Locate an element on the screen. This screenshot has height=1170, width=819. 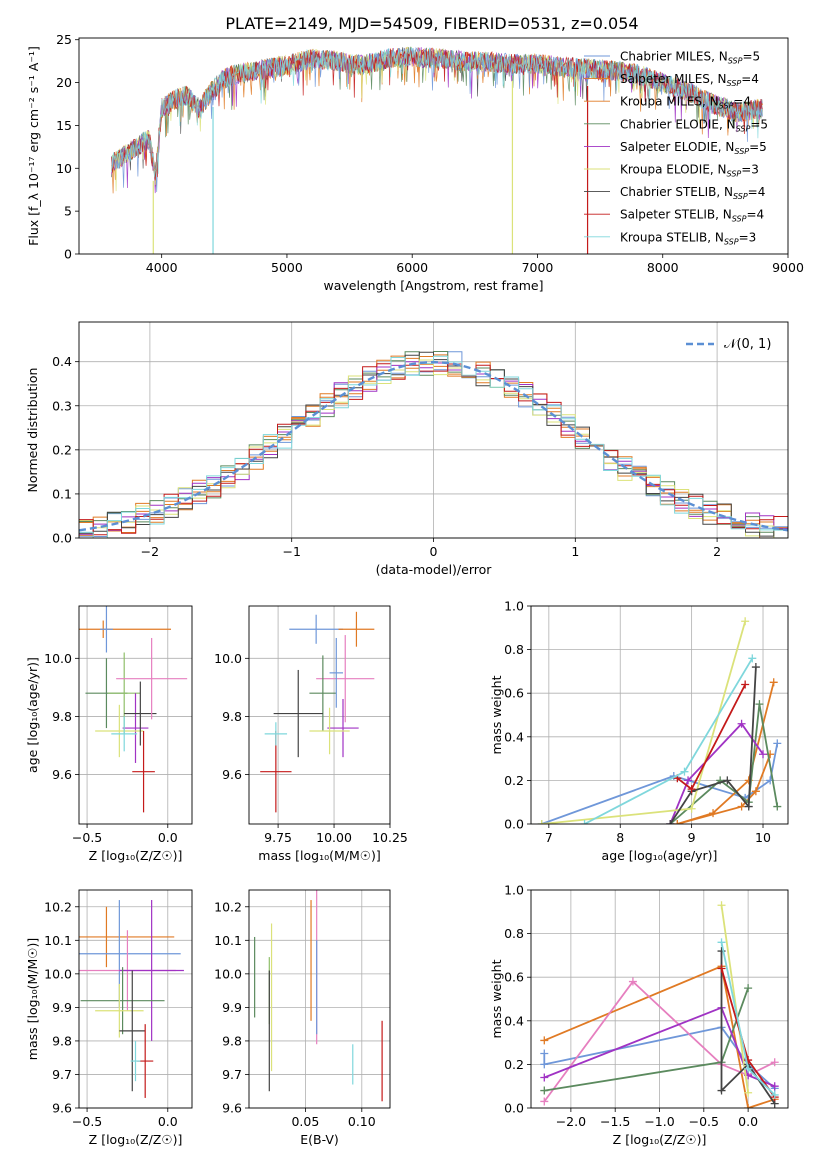
x-tick-label: −1 is located at coordinates (291, 551).